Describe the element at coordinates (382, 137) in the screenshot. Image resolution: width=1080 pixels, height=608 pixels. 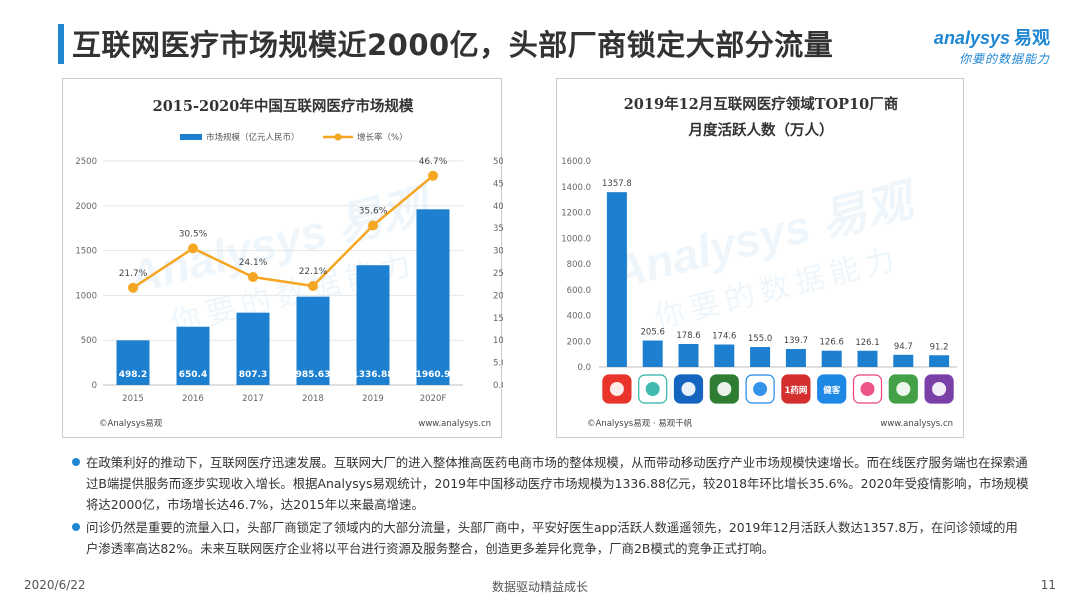
I see `legend-label-line: 增长率（%）` at that location.